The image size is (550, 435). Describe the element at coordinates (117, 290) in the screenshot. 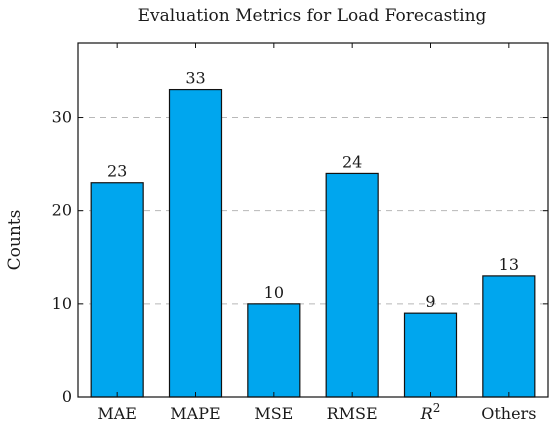

I see `bar-mae` at that location.